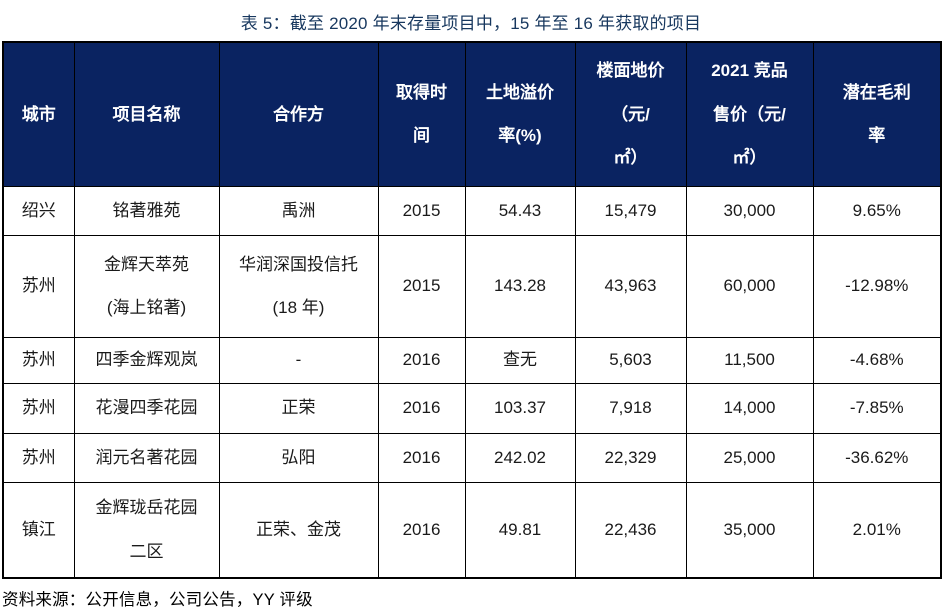  Describe the element at coordinates (298, 360) in the screenshot. I see `cell-partner: -` at that location.